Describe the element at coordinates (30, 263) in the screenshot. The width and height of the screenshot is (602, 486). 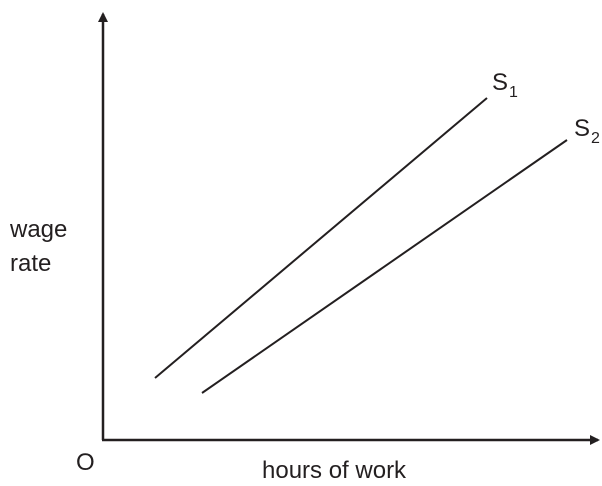
I see `y-axis-label: rate` at that location.